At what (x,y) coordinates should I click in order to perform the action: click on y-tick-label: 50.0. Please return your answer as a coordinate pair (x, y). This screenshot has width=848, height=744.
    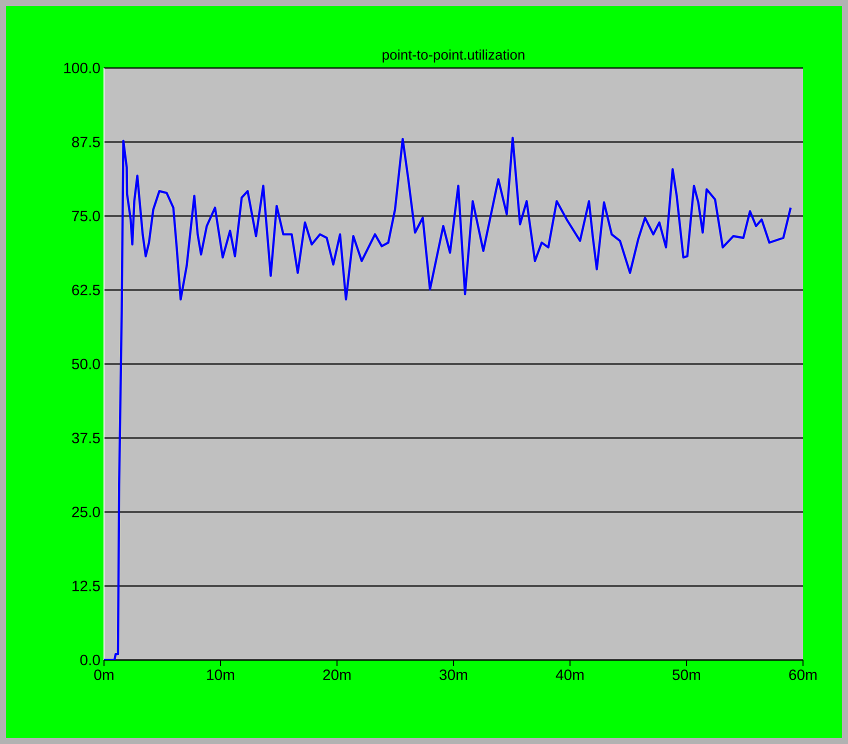
    Looking at the image, I should click on (86, 364).